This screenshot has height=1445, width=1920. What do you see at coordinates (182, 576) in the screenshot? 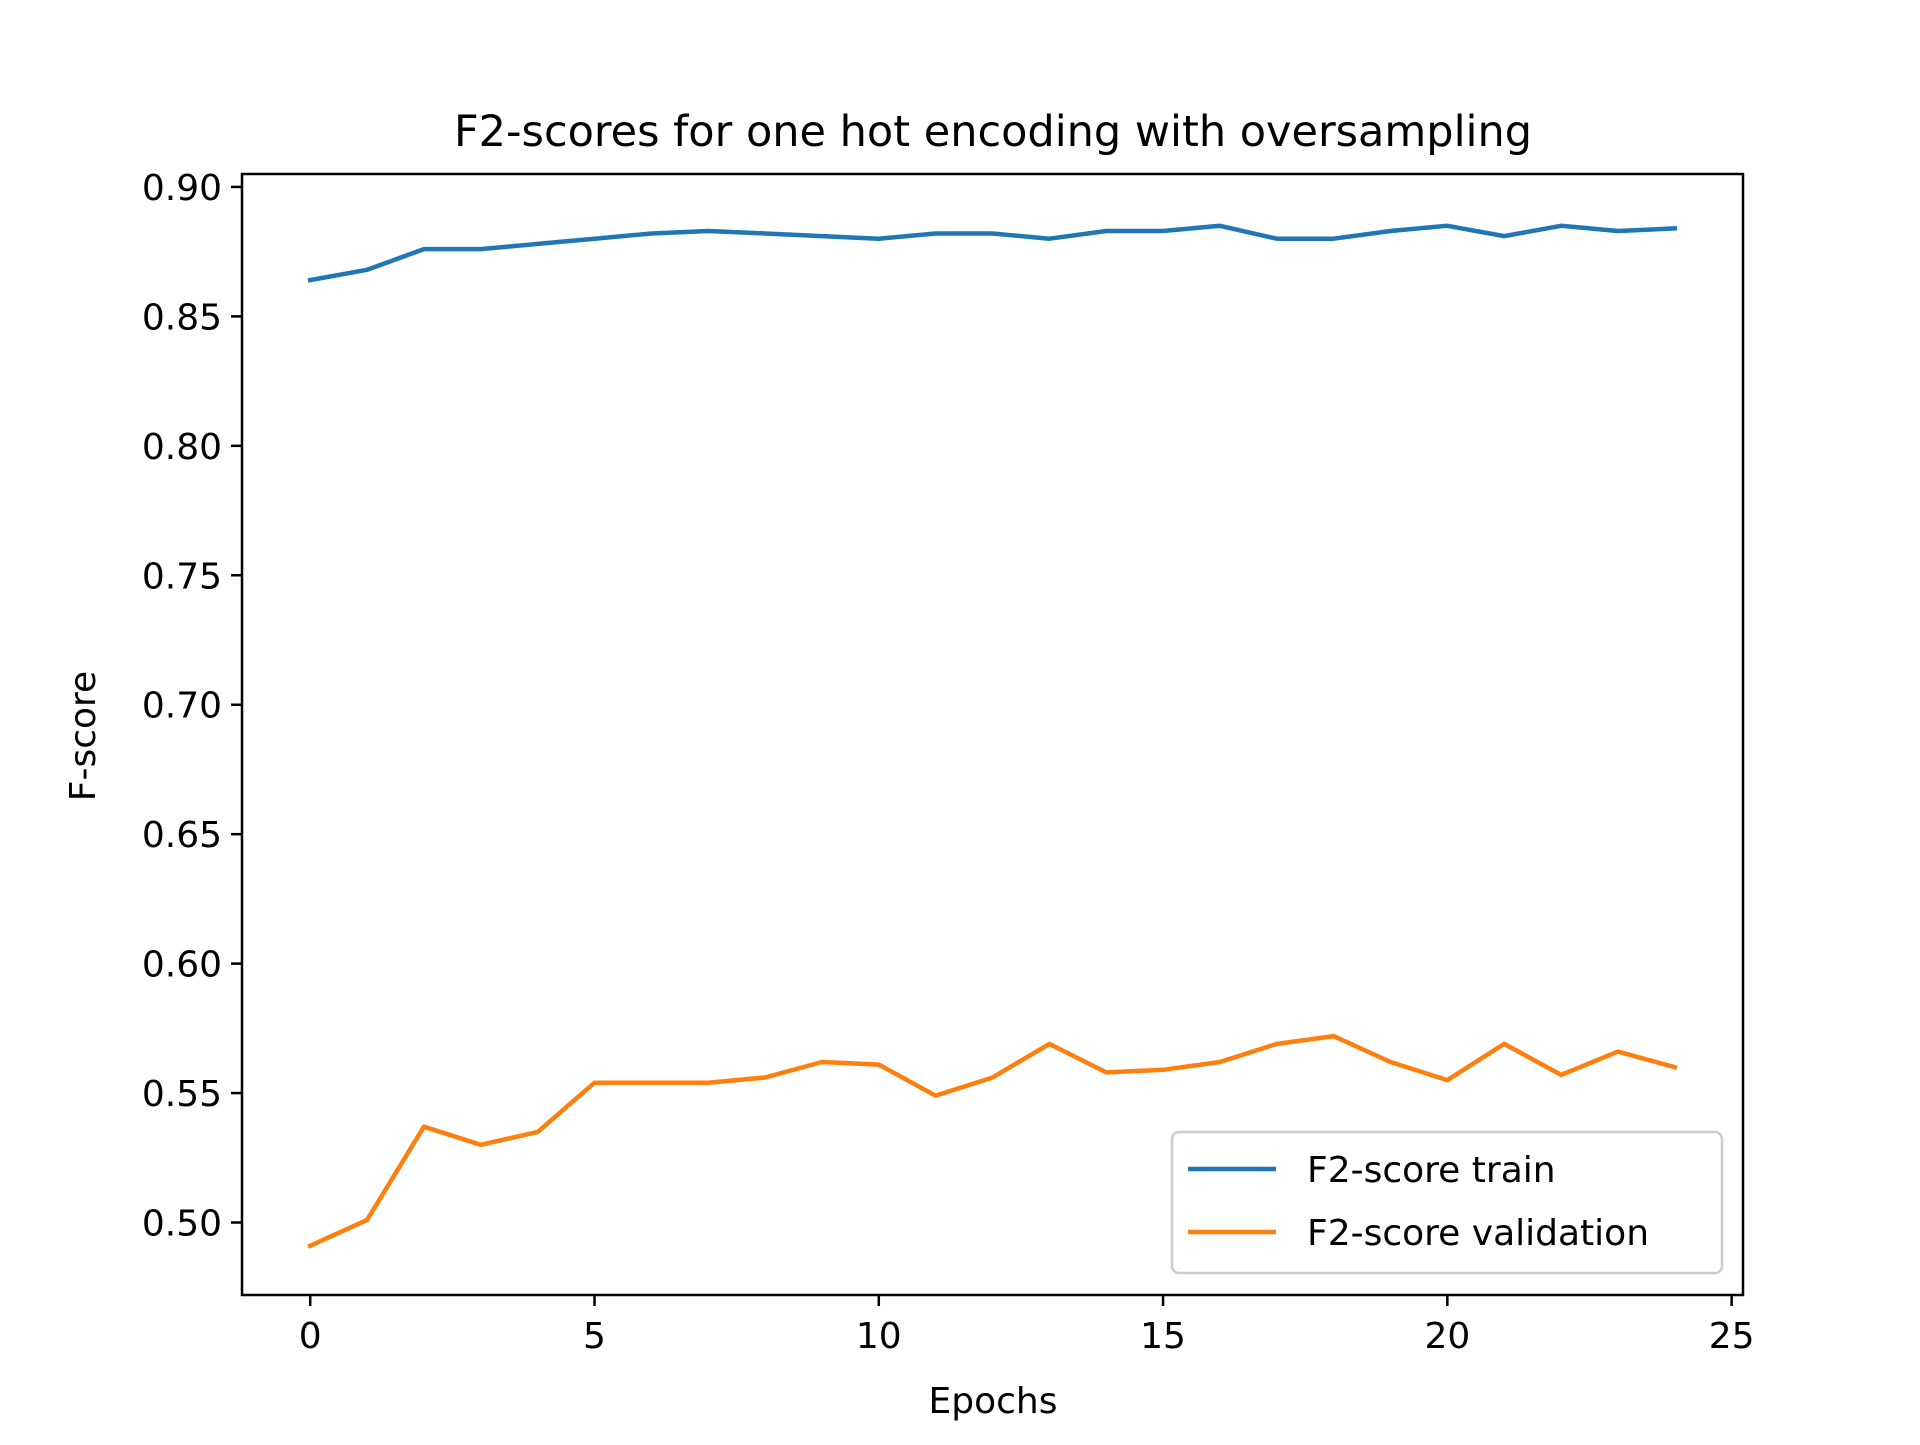
I see `y-tick-label: 0.75` at bounding box center [182, 576].